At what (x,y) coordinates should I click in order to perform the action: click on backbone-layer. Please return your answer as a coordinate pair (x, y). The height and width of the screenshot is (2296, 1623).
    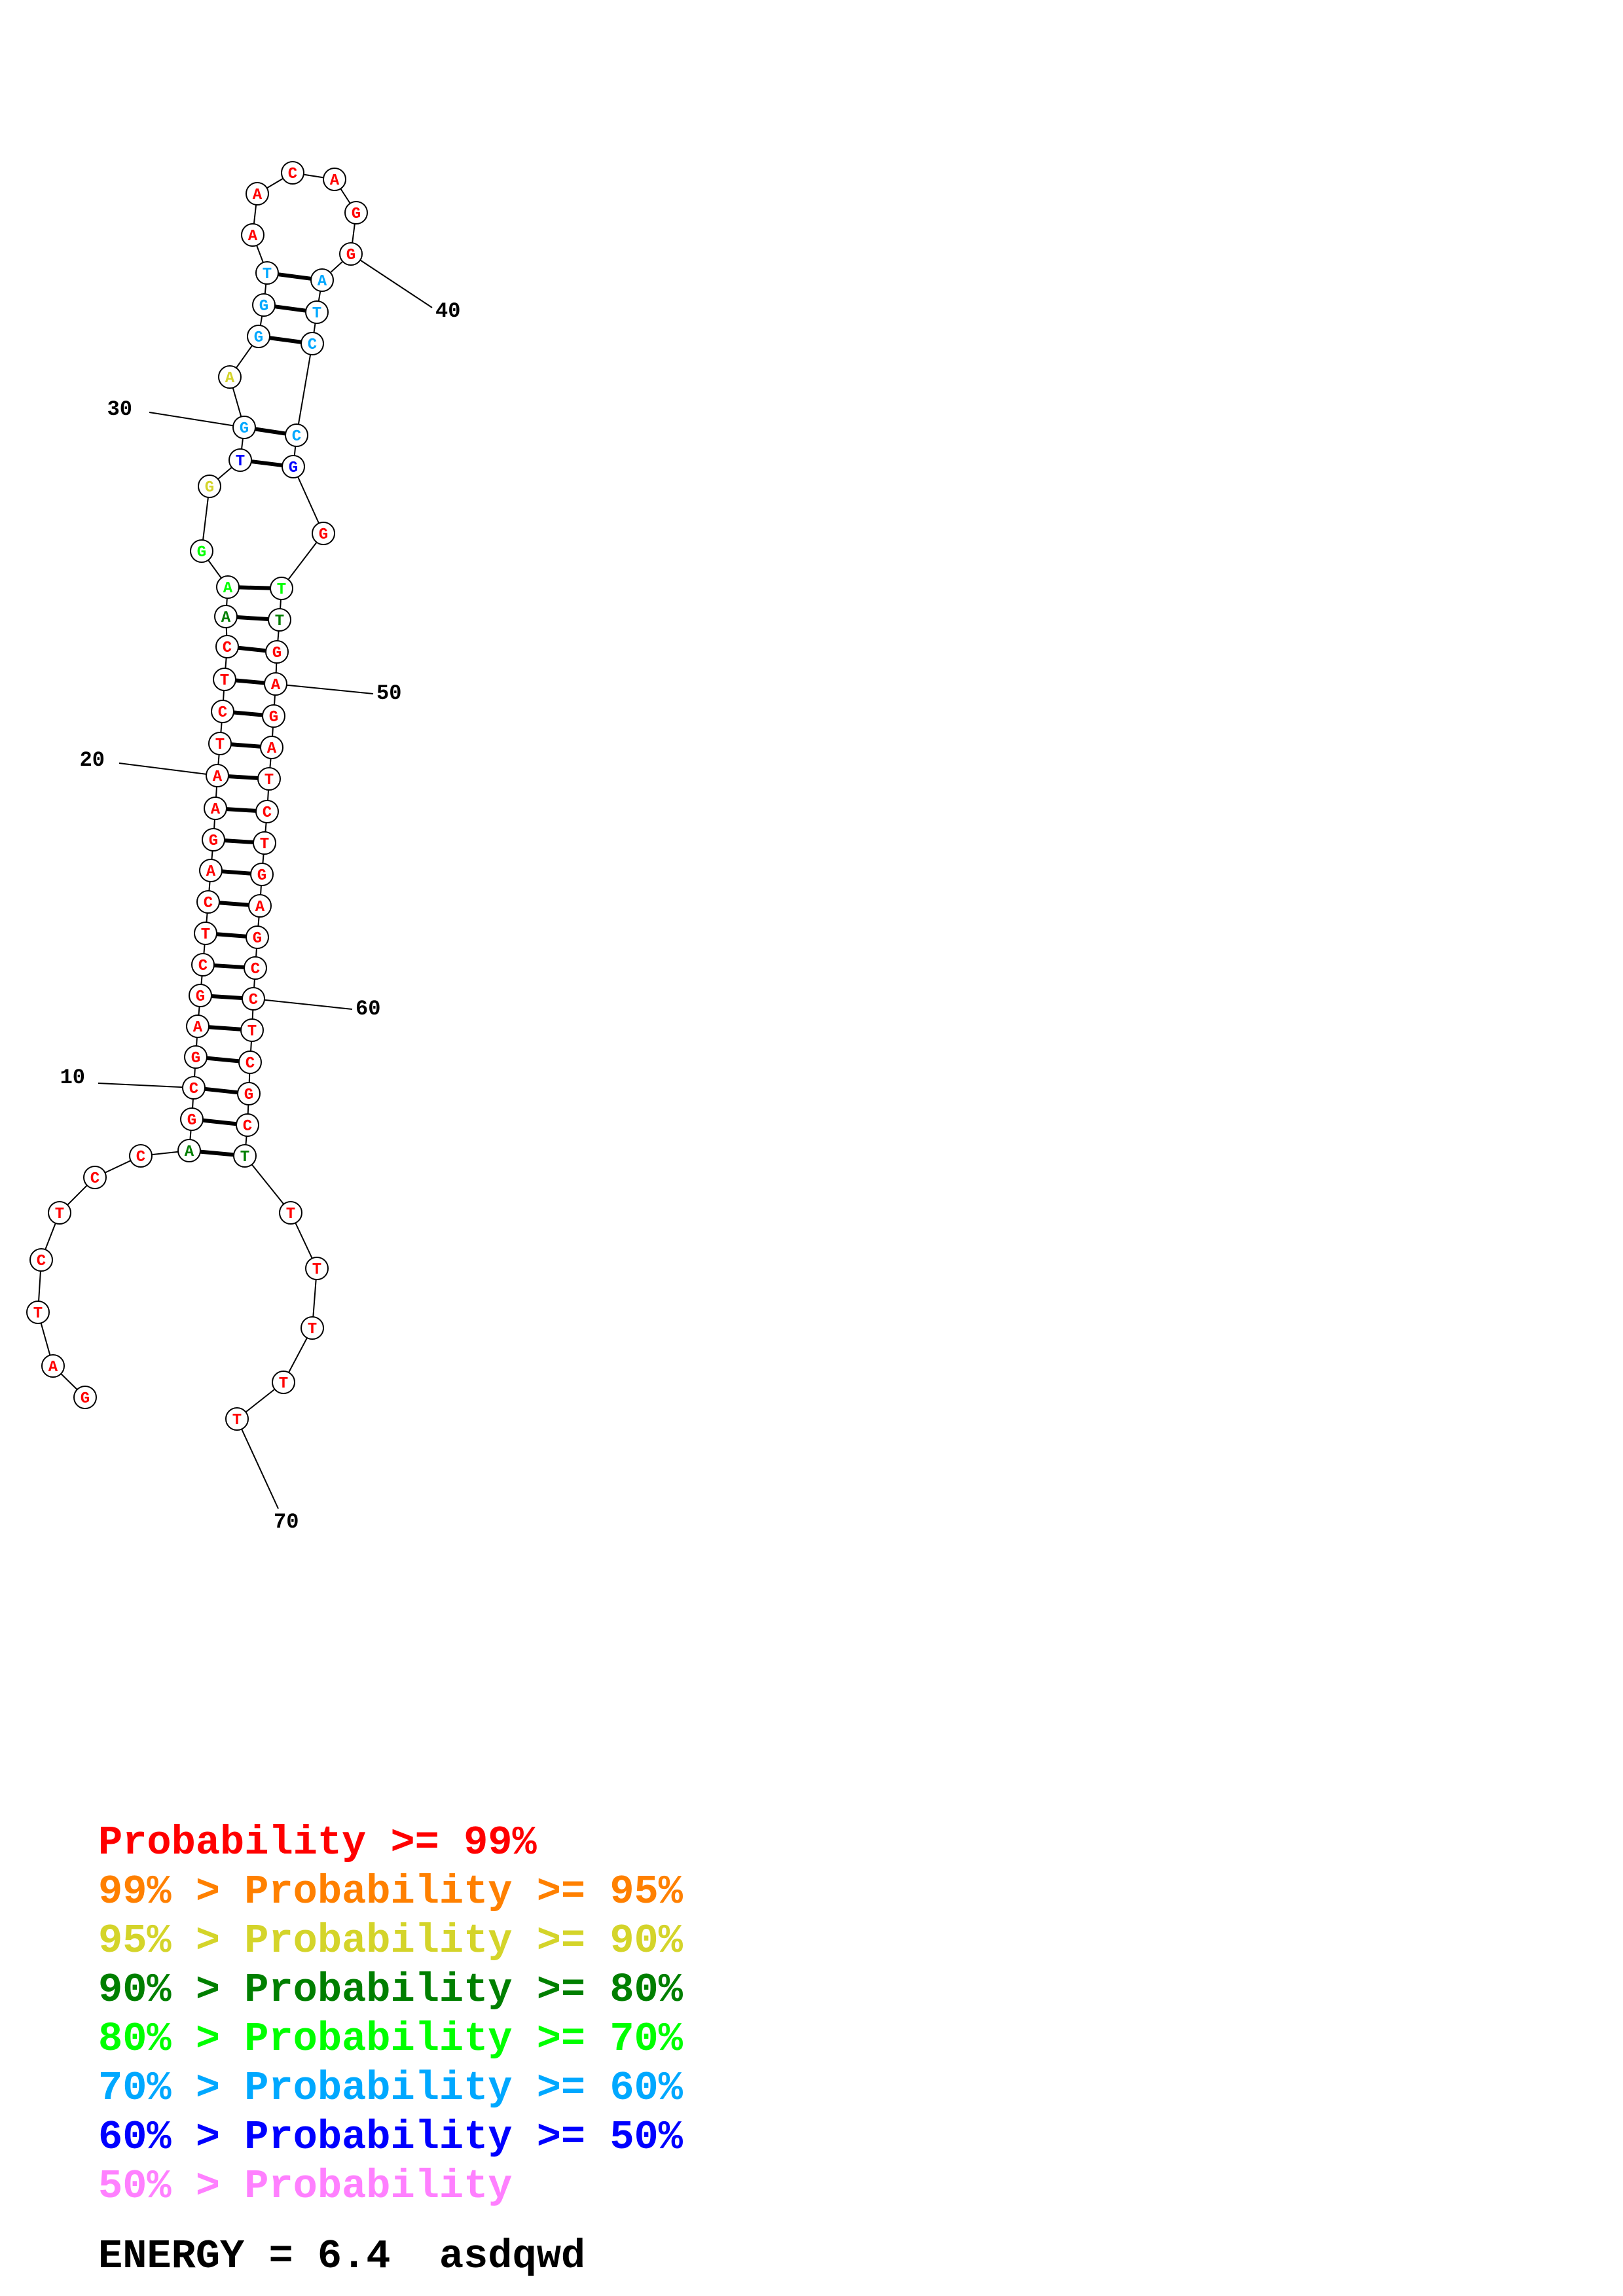
    Looking at the image, I should click on (197, 796).